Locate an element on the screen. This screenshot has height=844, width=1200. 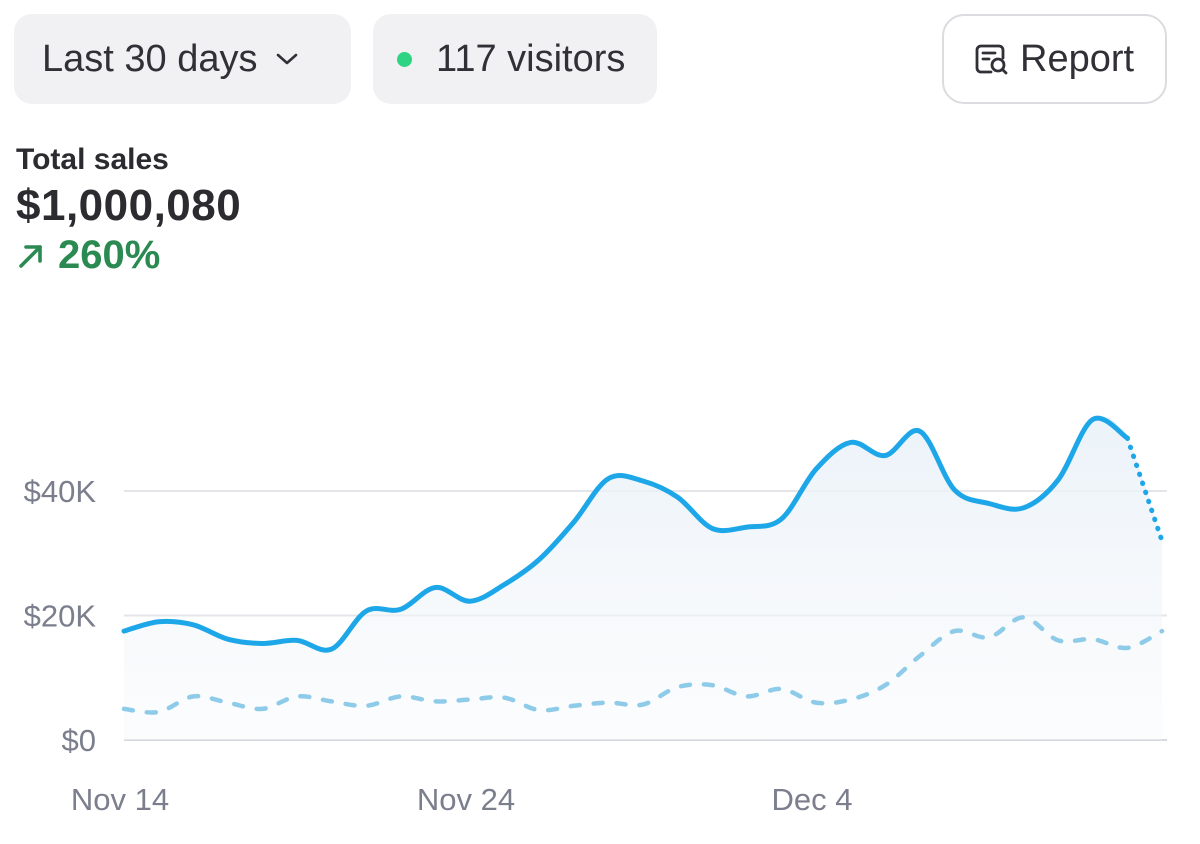
x-axis-labels: Nov 14 Nov 24 Dec 4 is located at coordinates (462, 799).